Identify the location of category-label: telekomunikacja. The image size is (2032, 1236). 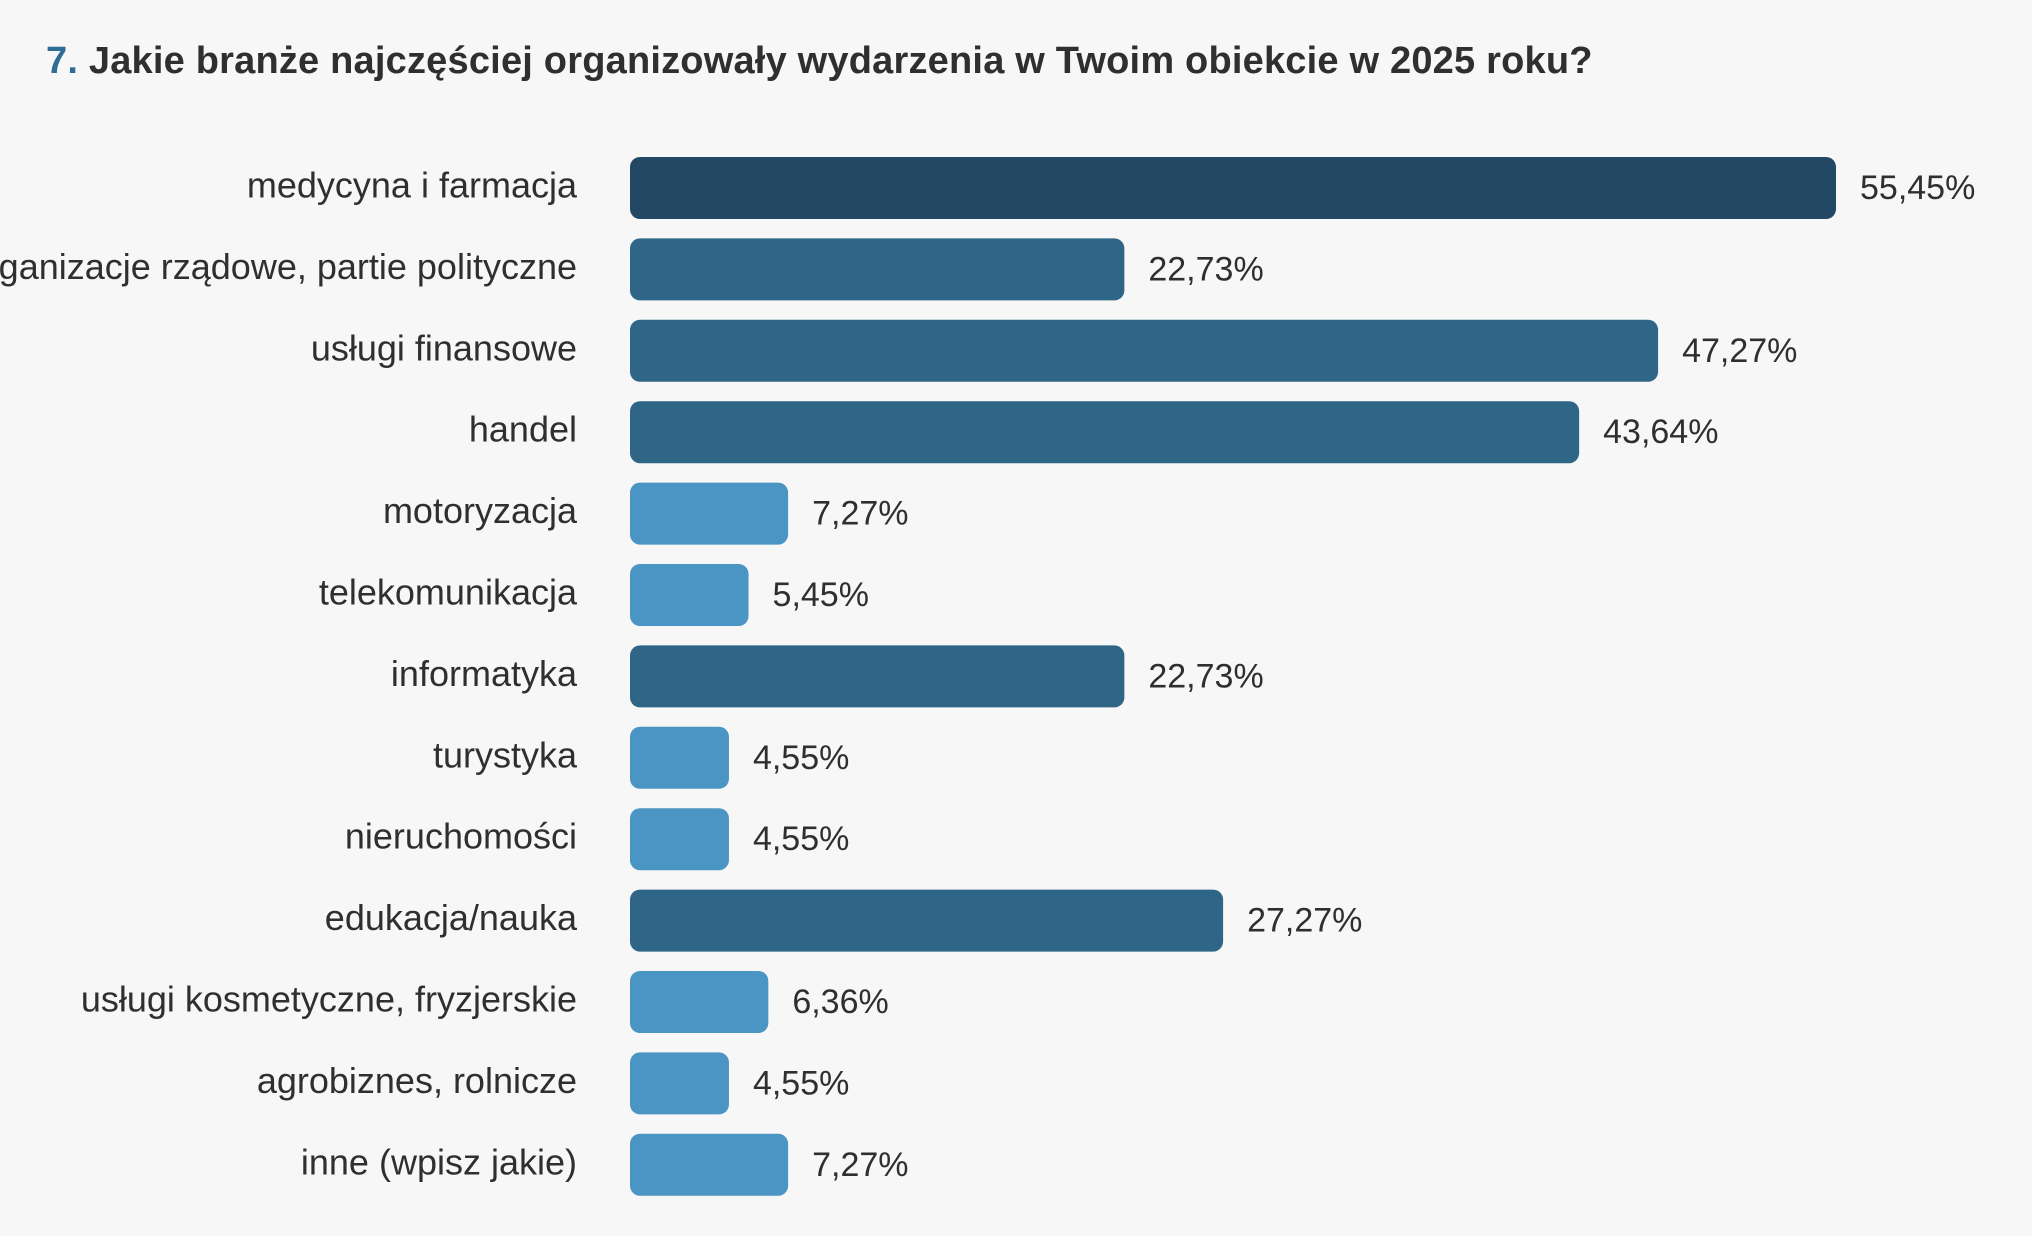
(448, 592).